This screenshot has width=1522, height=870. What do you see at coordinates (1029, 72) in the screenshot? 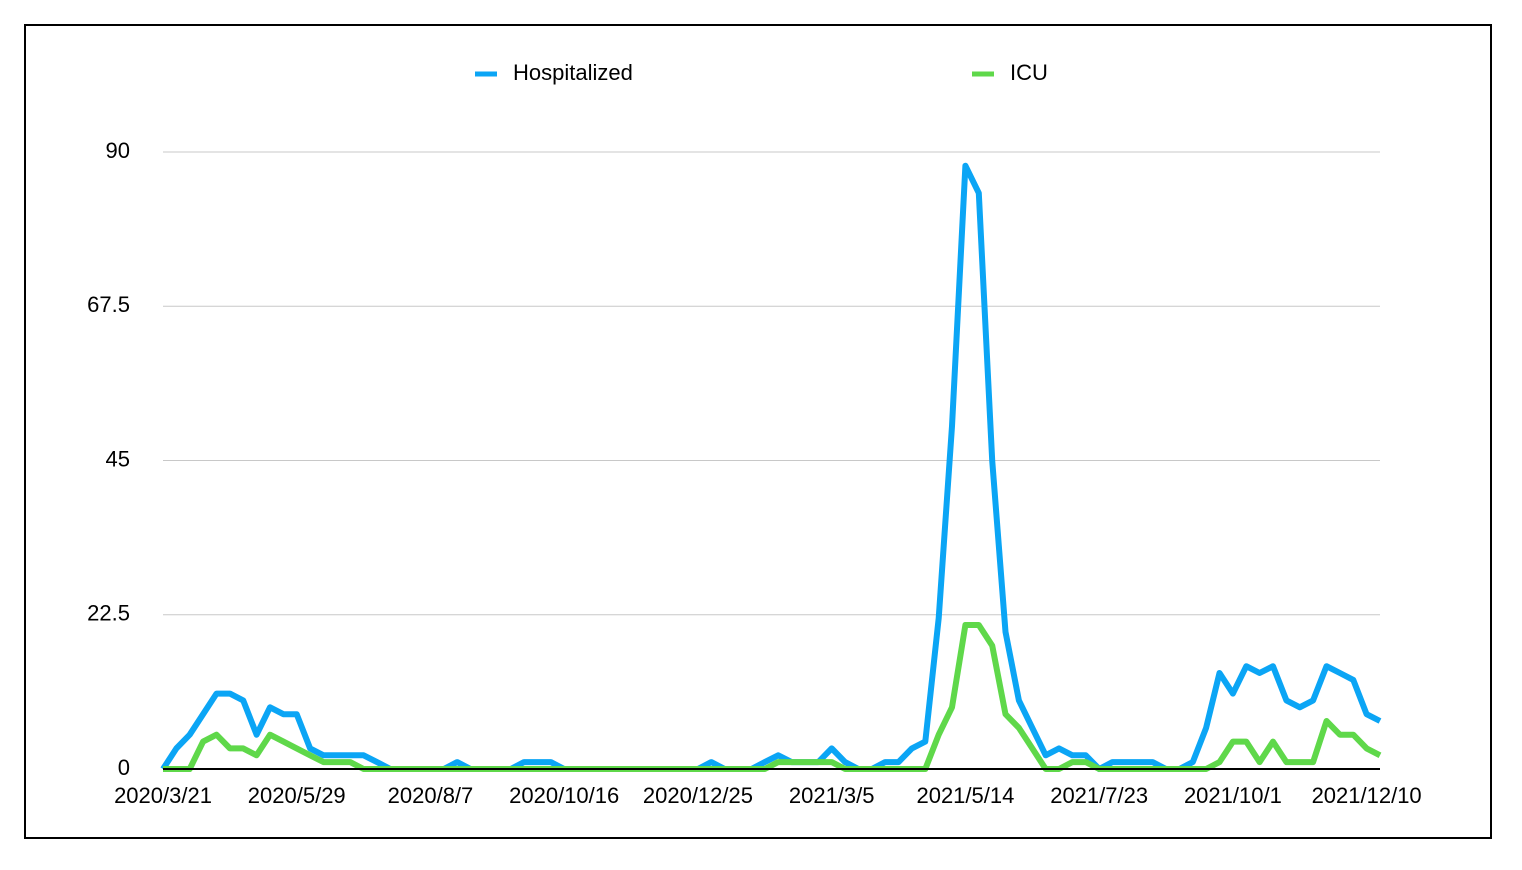
I see `legend-label: ICU` at bounding box center [1029, 72].